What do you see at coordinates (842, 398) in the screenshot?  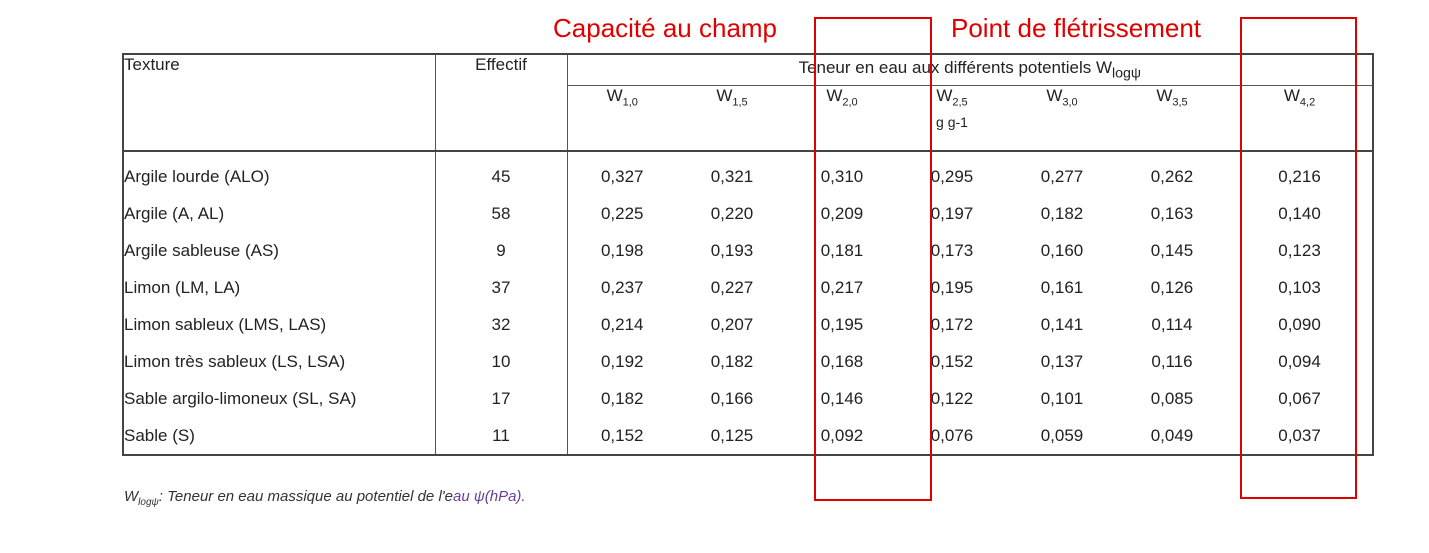 I see `cell-value: 0,146` at bounding box center [842, 398].